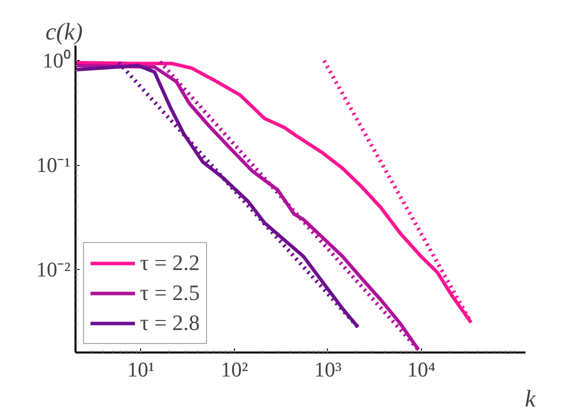  I want to click on legend-label: τ = 2.8, so click(170, 323).